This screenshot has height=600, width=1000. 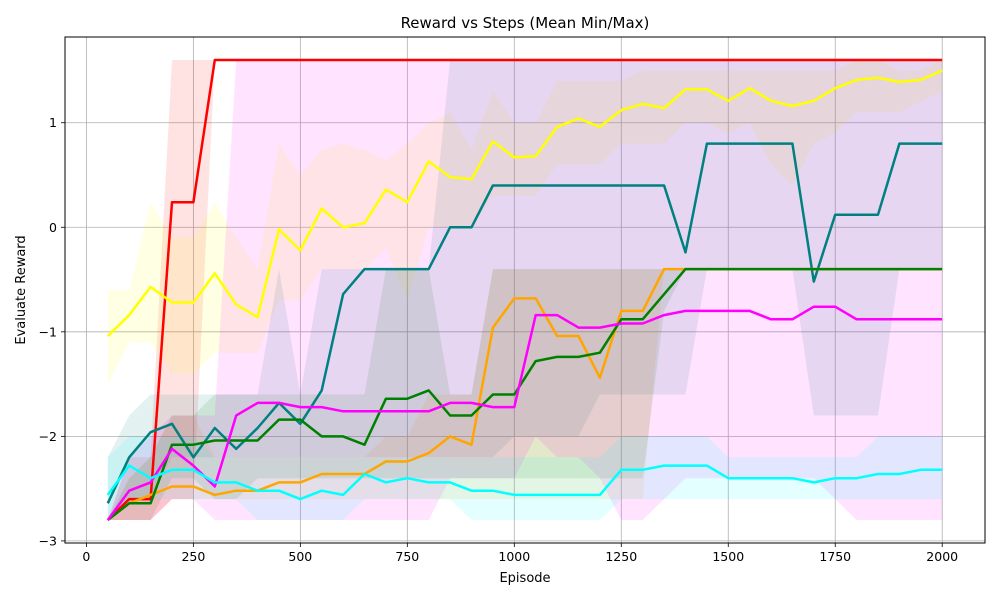 I want to click on x-axis: 0 250 500 750 1000 1250 1500 1750 2000, so click(x=520, y=553).